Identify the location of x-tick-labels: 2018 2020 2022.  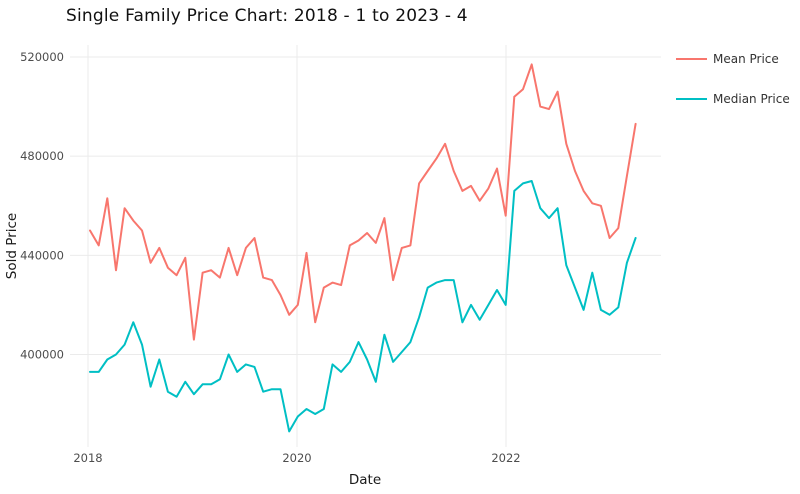
(296, 458).